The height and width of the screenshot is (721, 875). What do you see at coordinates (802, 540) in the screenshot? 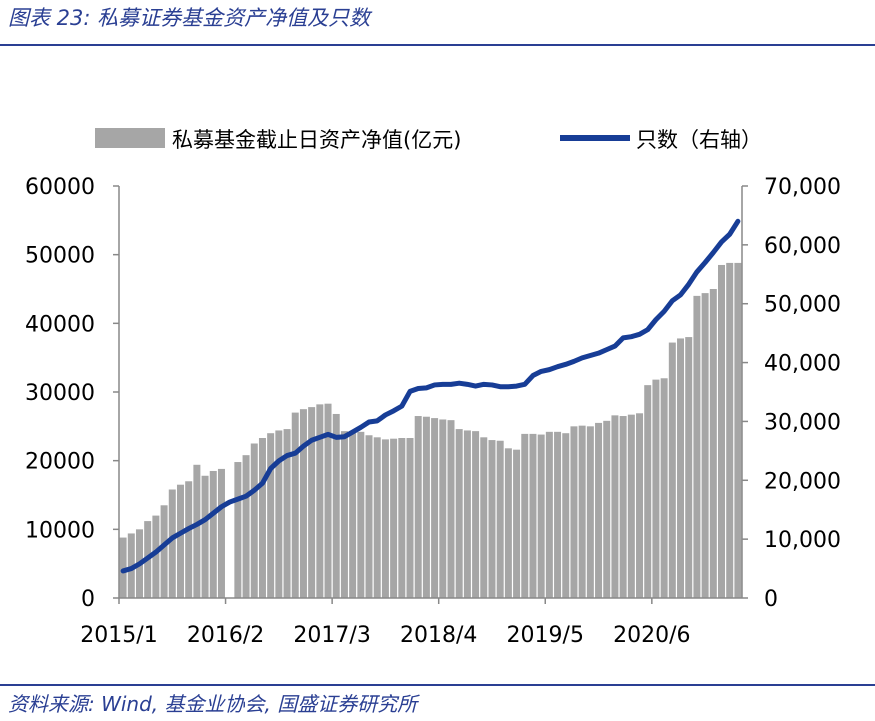
I see `right-tick-label: 10,000` at bounding box center [802, 540].